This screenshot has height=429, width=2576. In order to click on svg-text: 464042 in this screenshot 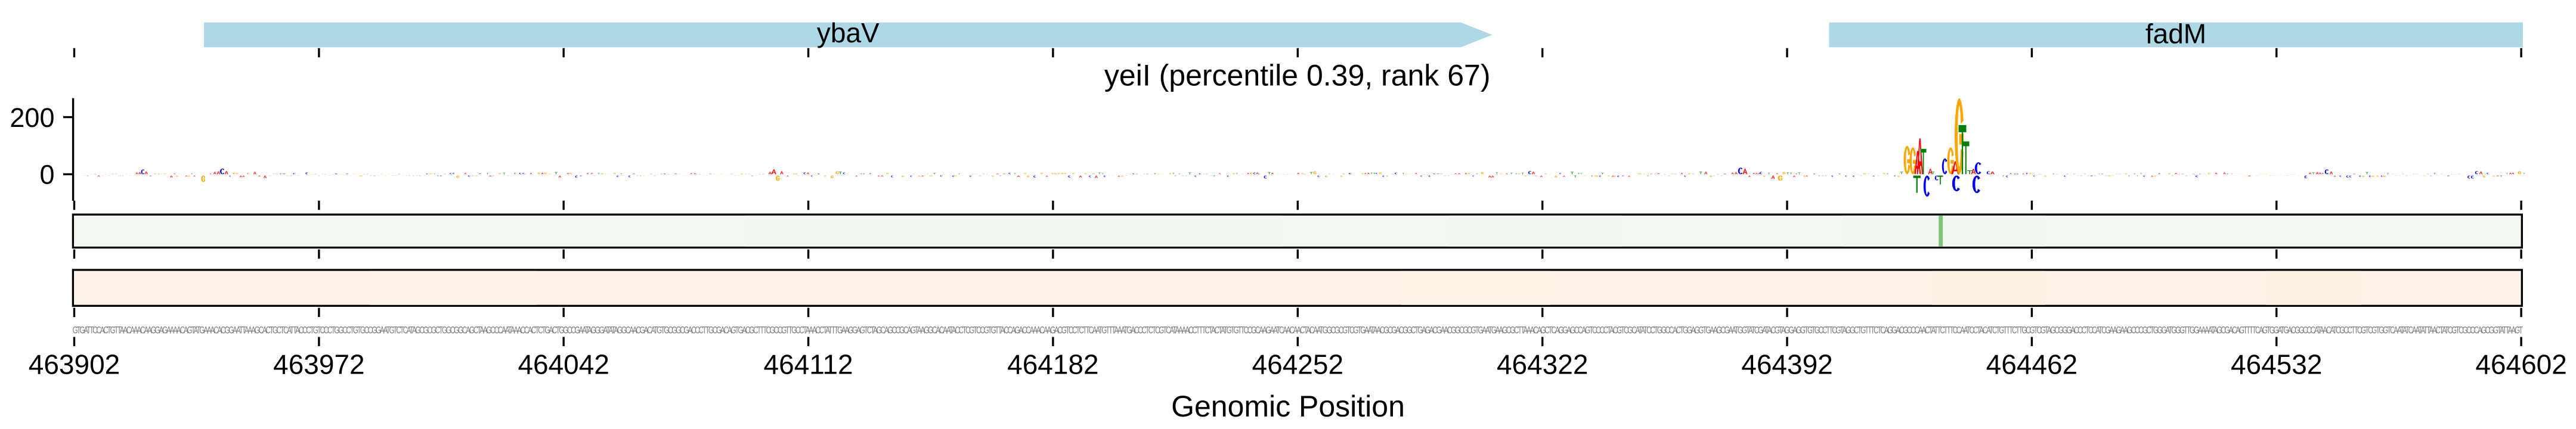, I will do `click(563, 364)`.